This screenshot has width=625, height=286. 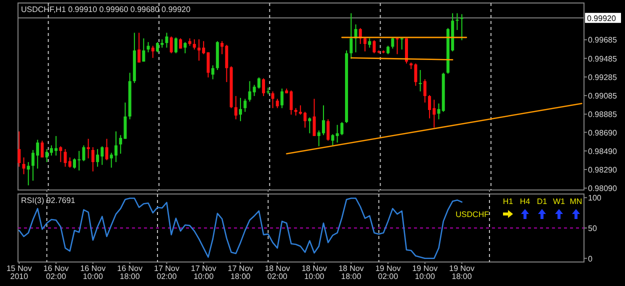 What do you see at coordinates (19, 272) in the screenshot?
I see `x-tick-label: 15 Nov 2010` at bounding box center [19, 272].